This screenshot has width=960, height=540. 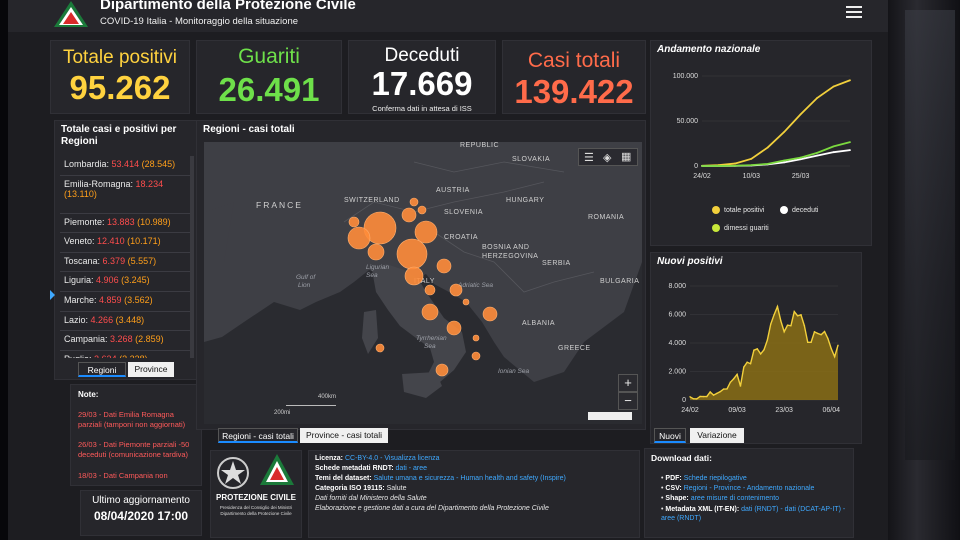 I want to click on shape-link: aree misure di contenimento, so click(x=735, y=498).